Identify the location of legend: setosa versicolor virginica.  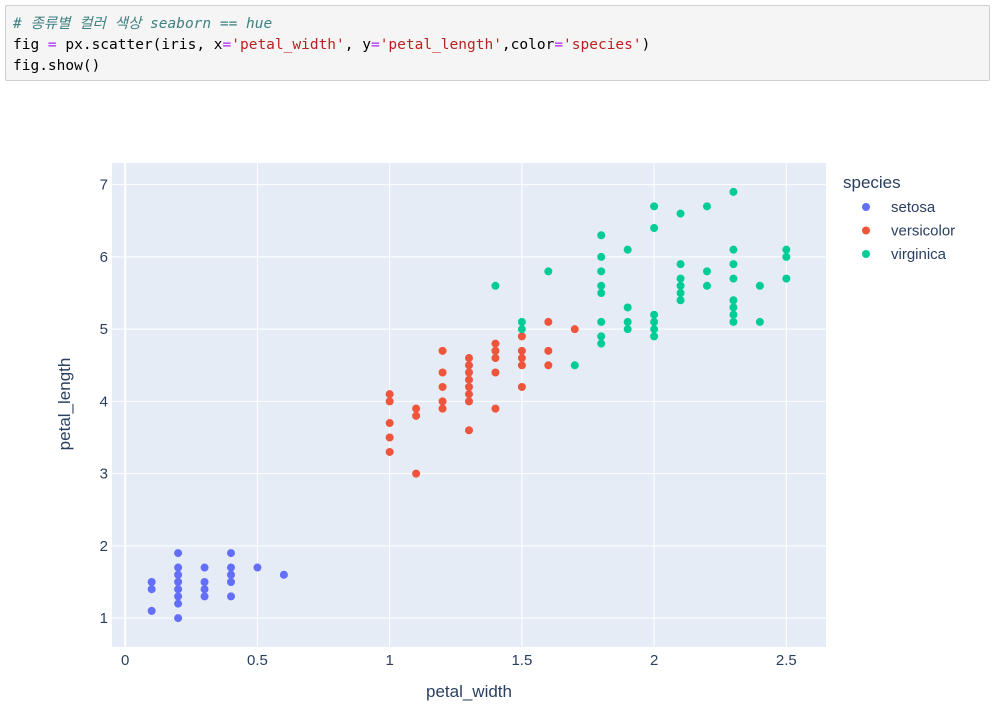
(908, 231).